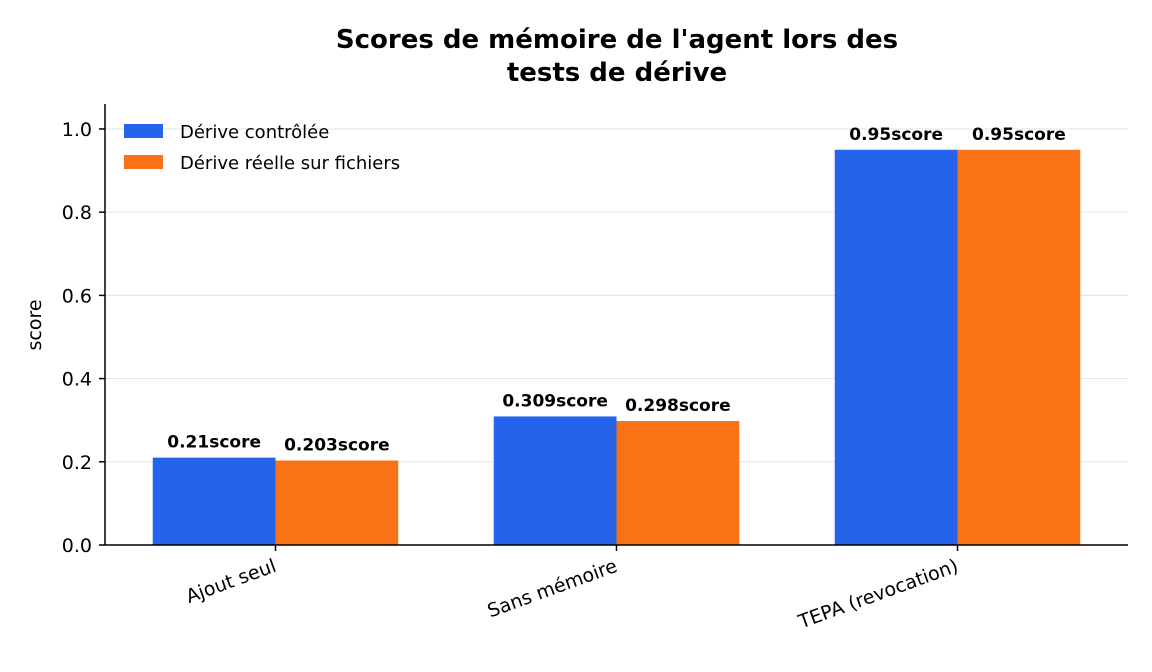  I want to click on legend-label-series-1: Dérive contrôlée, so click(254, 132).